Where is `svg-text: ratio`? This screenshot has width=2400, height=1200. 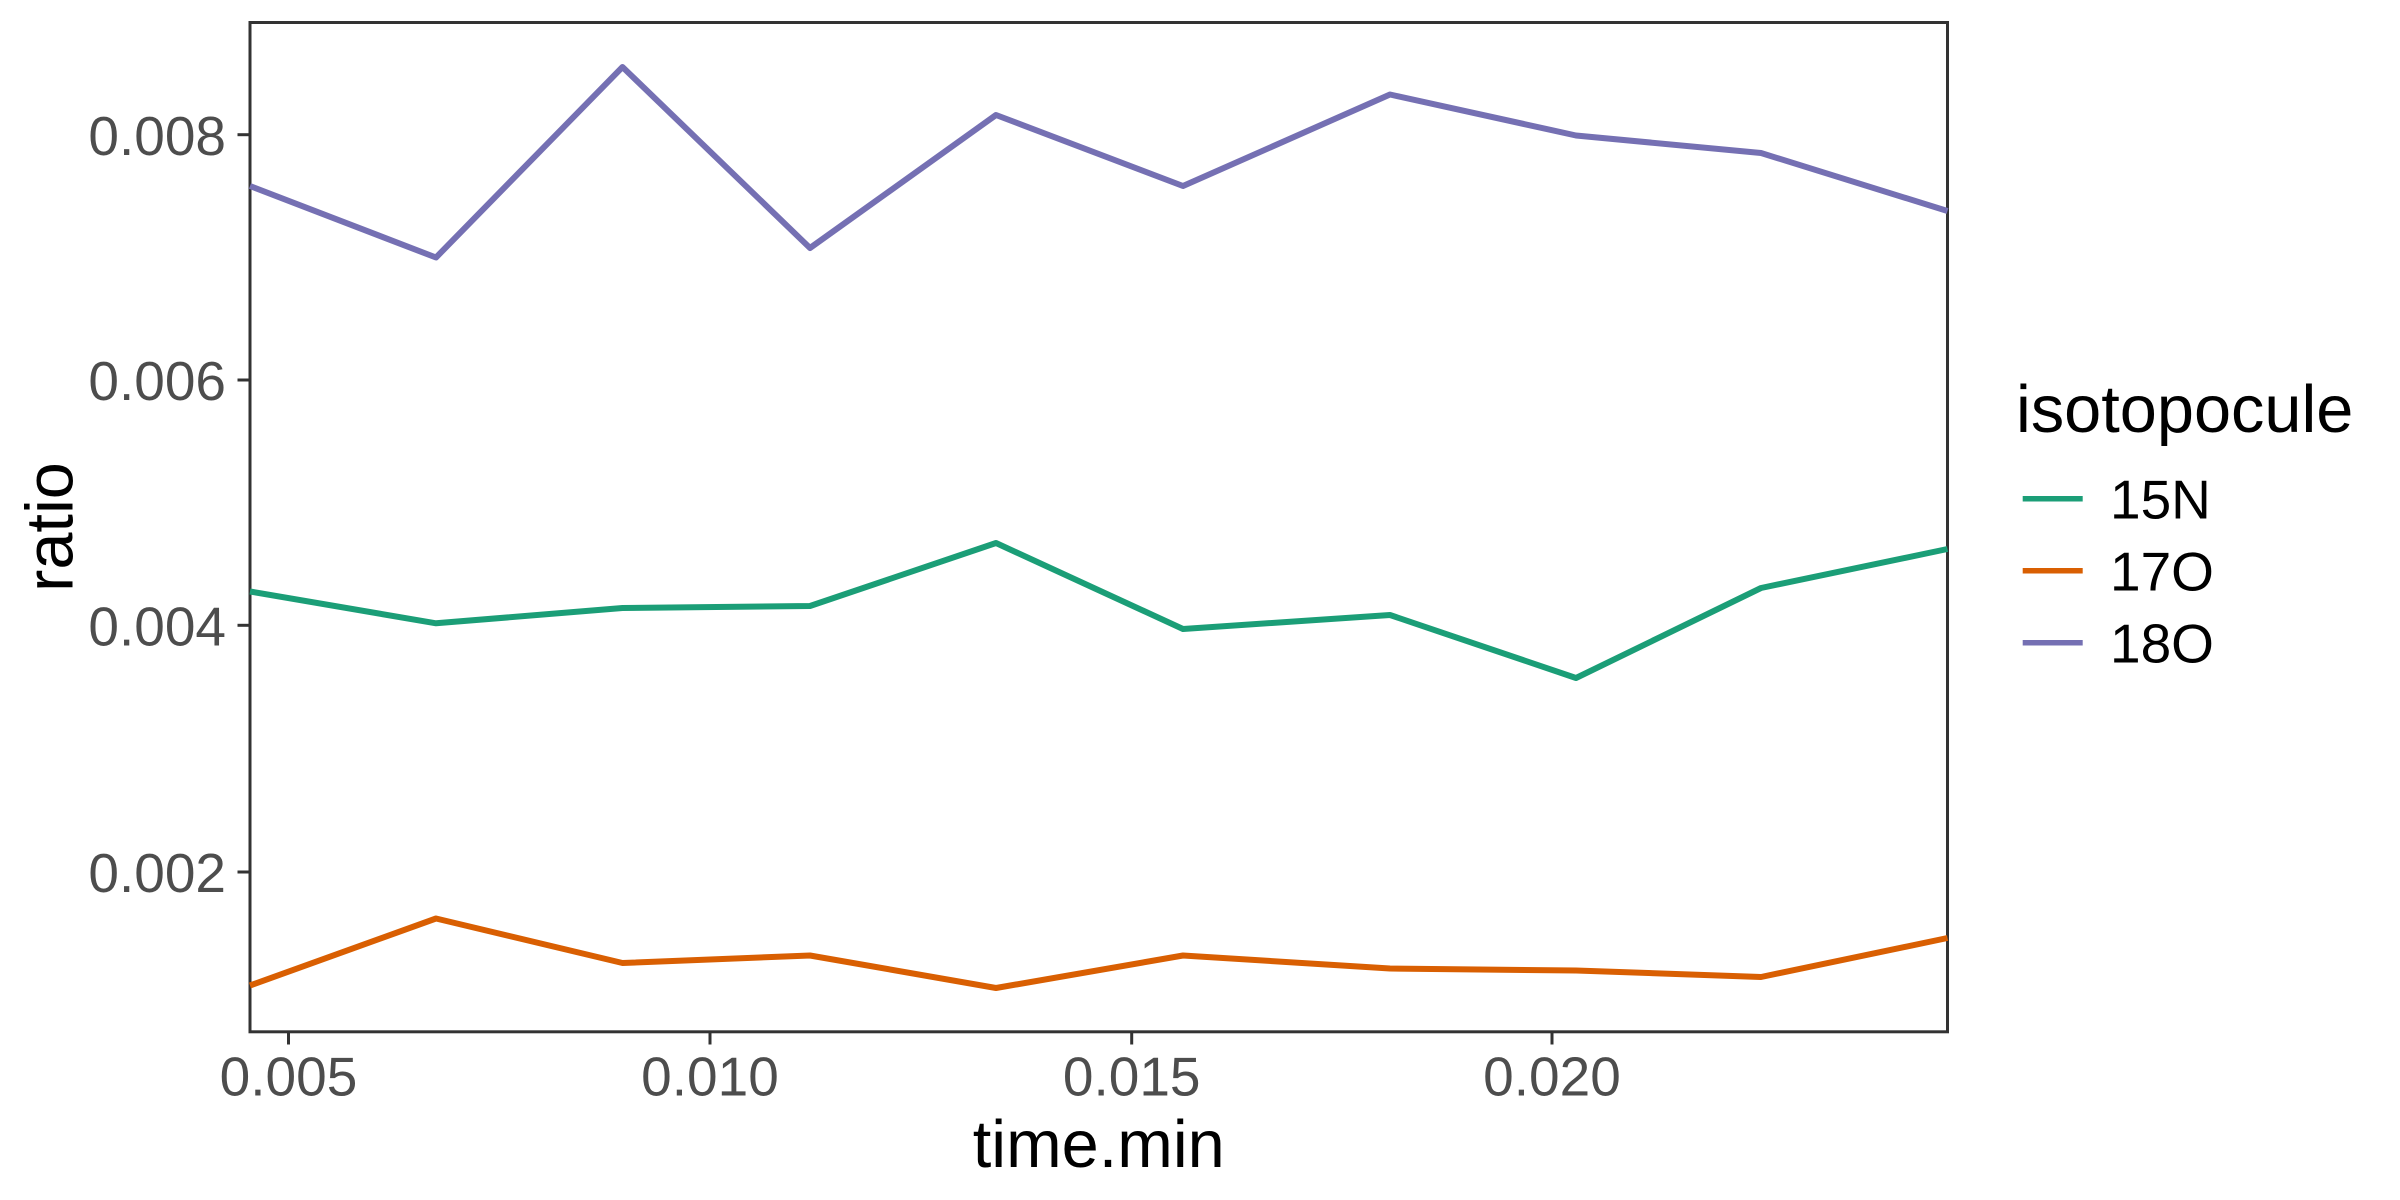
svg-text: ratio is located at coordinates (50, 527).